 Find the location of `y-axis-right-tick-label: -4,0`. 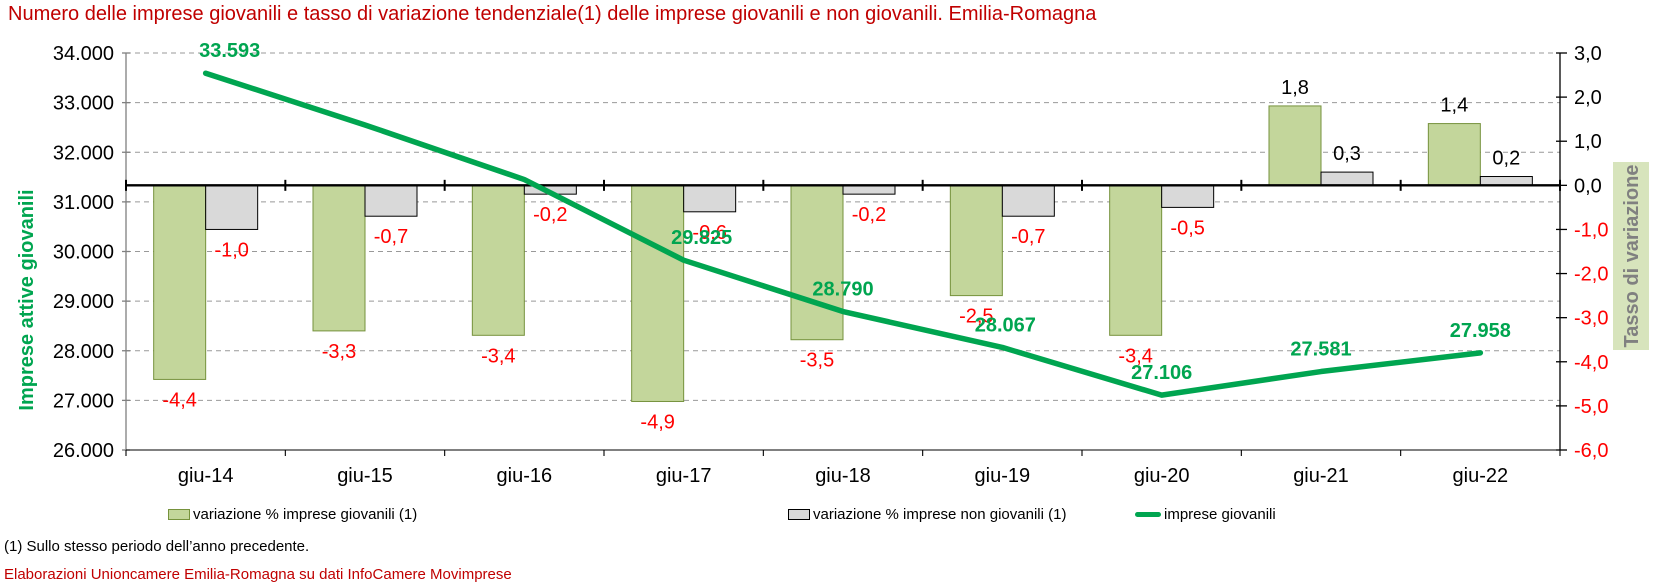

y-axis-right-tick-label: -4,0 is located at coordinates (1591, 363).